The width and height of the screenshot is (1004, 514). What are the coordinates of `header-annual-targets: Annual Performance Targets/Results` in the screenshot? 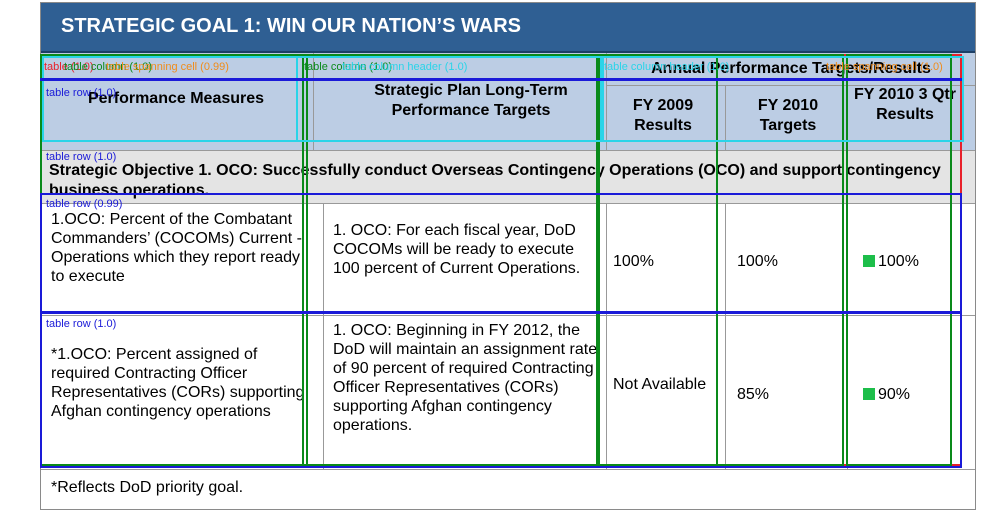 It's located at (791, 68).